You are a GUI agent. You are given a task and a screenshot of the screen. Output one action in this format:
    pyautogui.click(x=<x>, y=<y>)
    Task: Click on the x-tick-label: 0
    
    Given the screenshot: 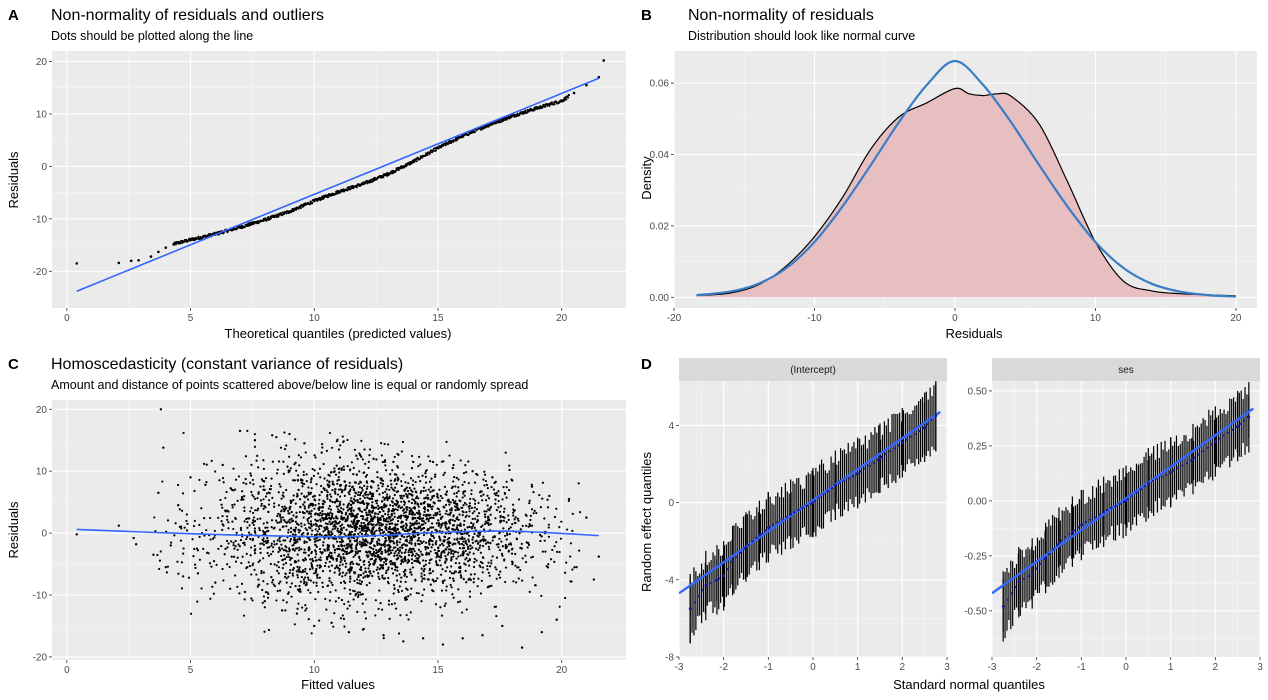 What is the action you would take?
    pyautogui.click(x=1126, y=667)
    